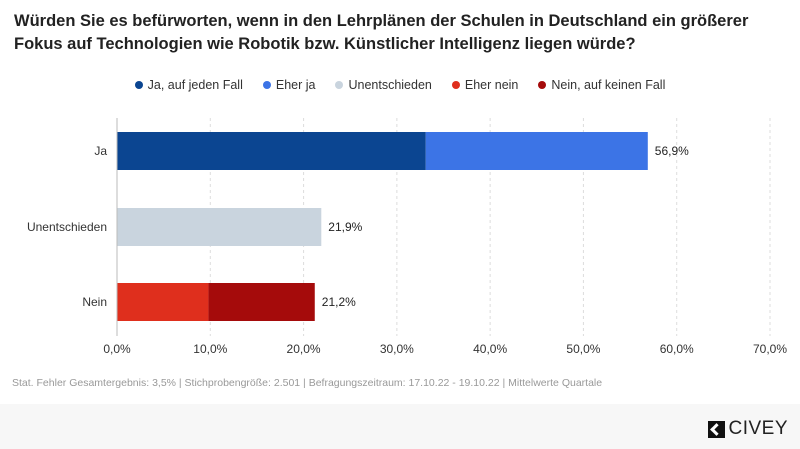 The width and height of the screenshot is (800, 449). I want to click on legend-item: Ja, auf jeden Fall, so click(188, 85).